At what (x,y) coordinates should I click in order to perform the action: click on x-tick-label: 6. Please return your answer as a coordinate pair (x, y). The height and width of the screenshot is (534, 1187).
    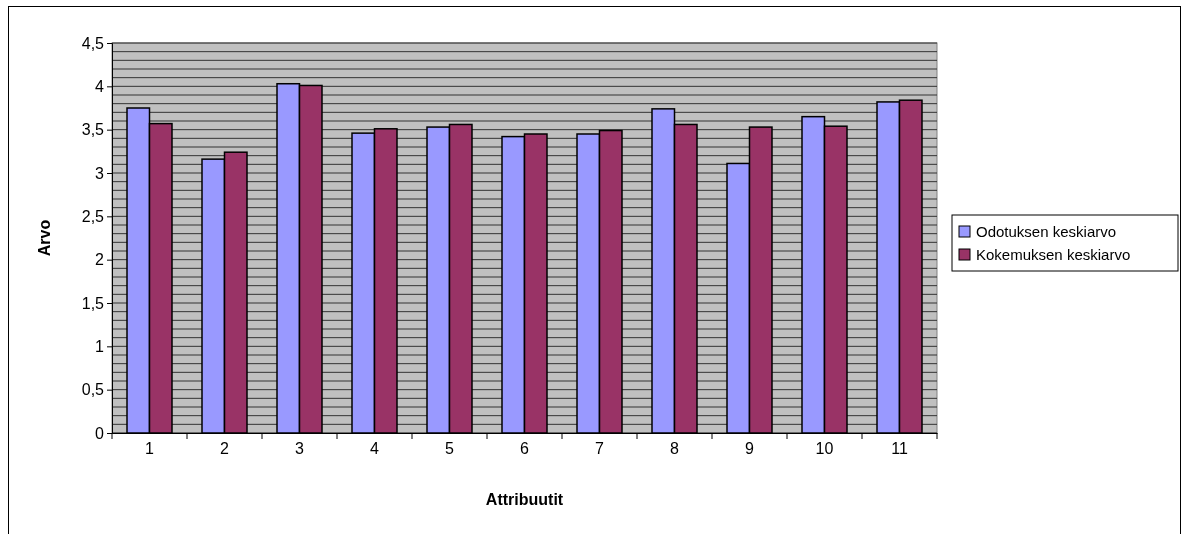
    Looking at the image, I should click on (525, 448).